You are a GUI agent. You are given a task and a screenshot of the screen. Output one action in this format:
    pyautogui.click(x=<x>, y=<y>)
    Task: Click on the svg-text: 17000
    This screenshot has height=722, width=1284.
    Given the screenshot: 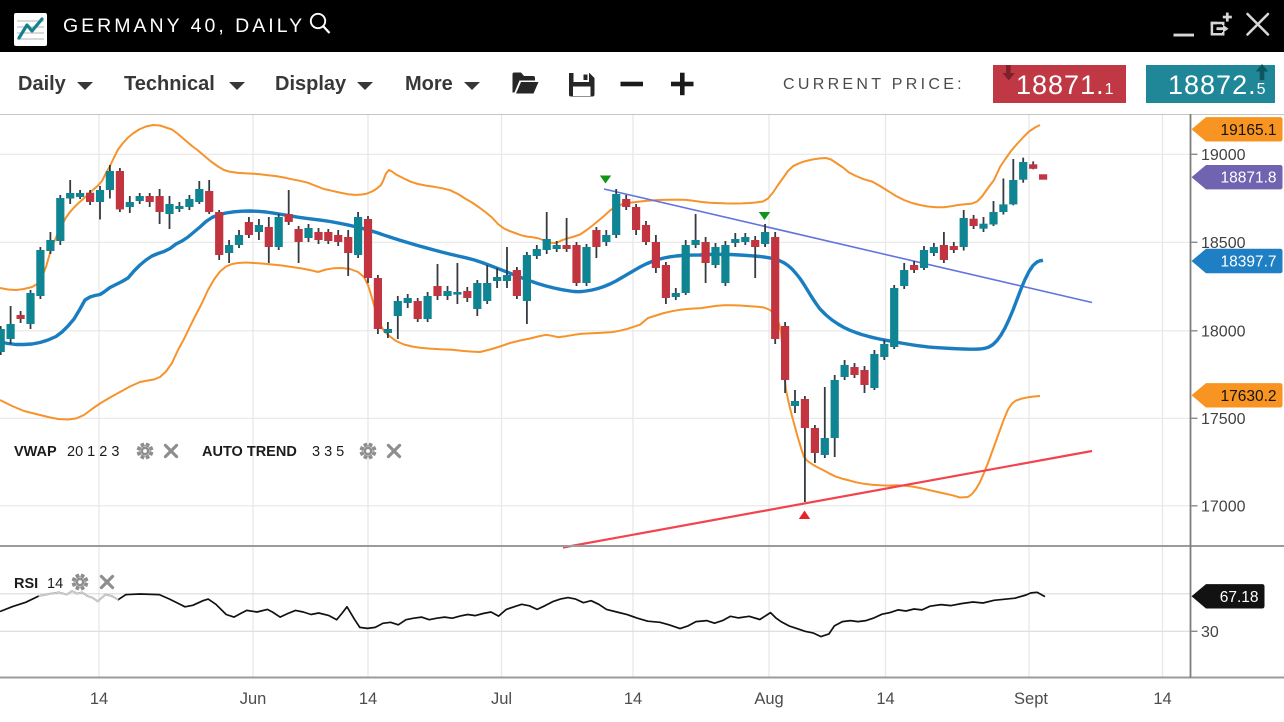 What is the action you would take?
    pyautogui.click(x=1223, y=506)
    